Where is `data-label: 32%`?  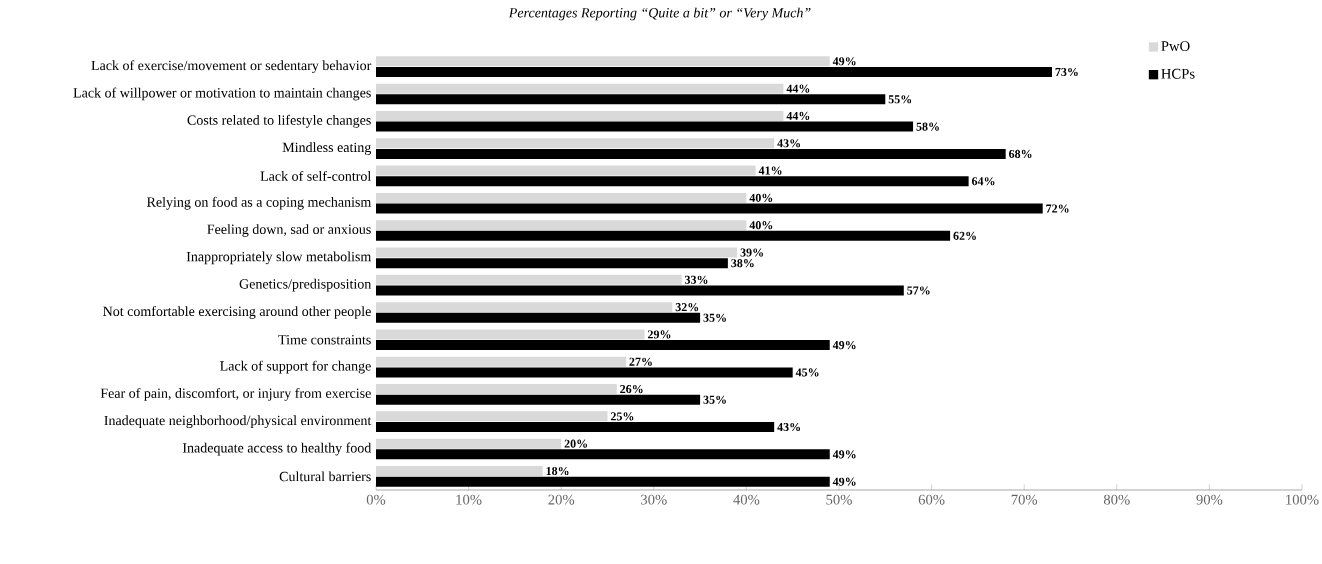
data-label: 32% is located at coordinates (687, 307).